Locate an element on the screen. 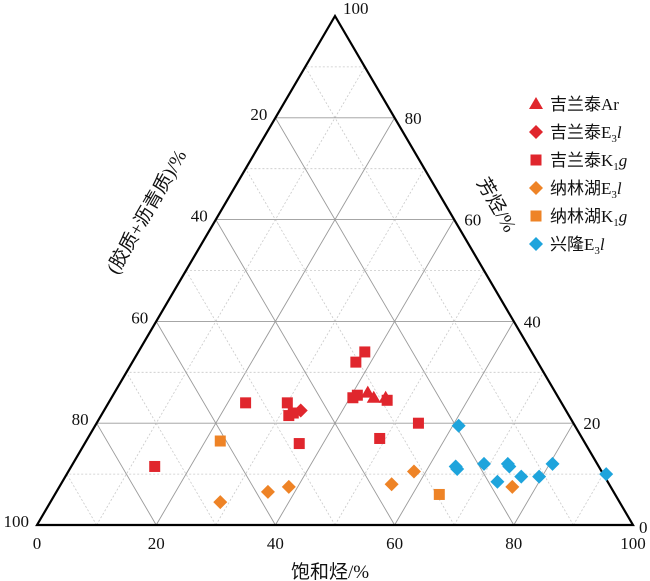 This screenshot has width=650, height=581. axis-title-saturated: 饱和烃/% is located at coordinates (330, 571).